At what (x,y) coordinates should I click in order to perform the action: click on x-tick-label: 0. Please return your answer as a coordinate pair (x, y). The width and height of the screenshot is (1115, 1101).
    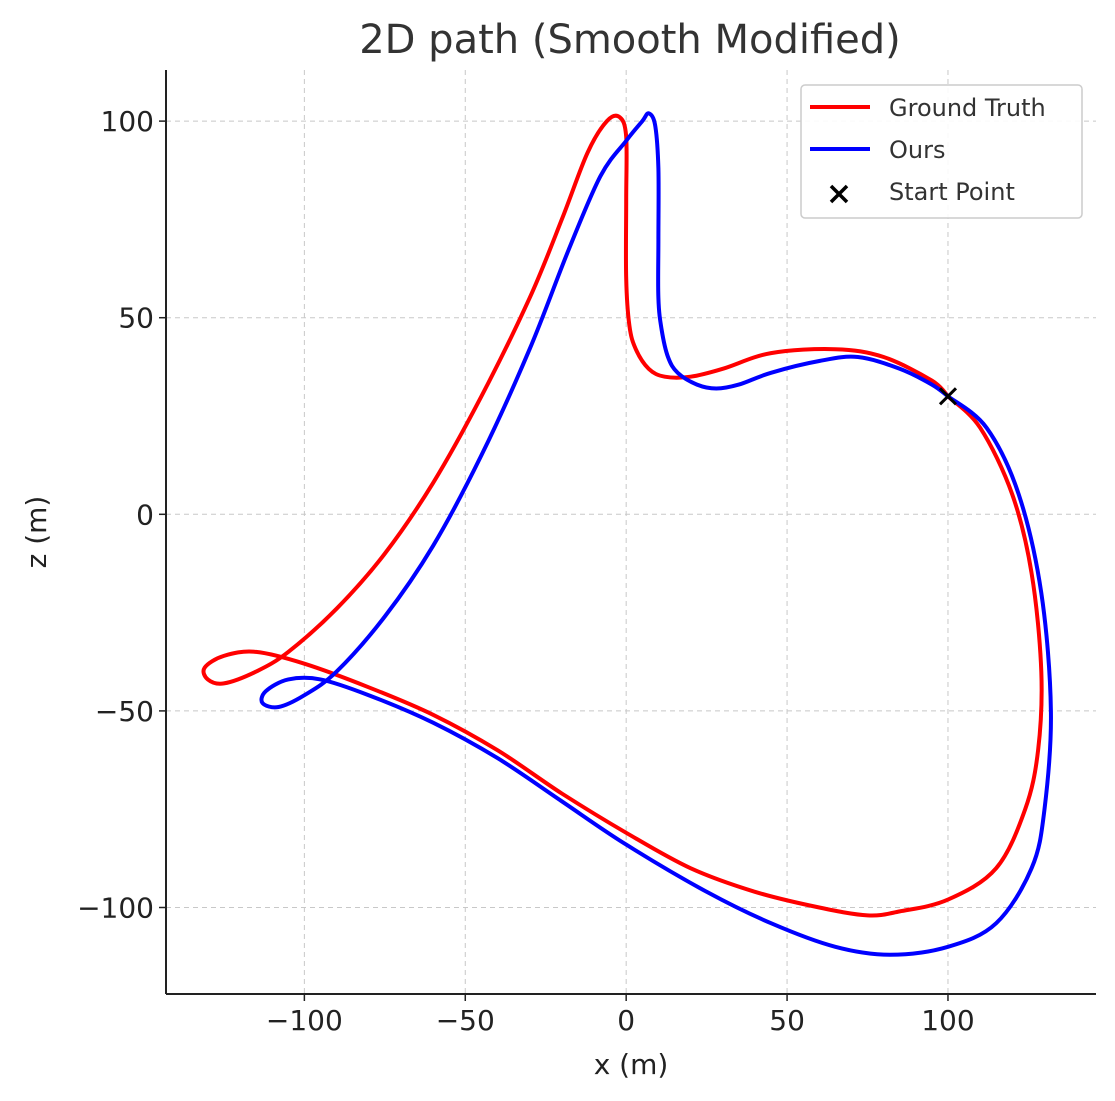
    Looking at the image, I should click on (626, 1020).